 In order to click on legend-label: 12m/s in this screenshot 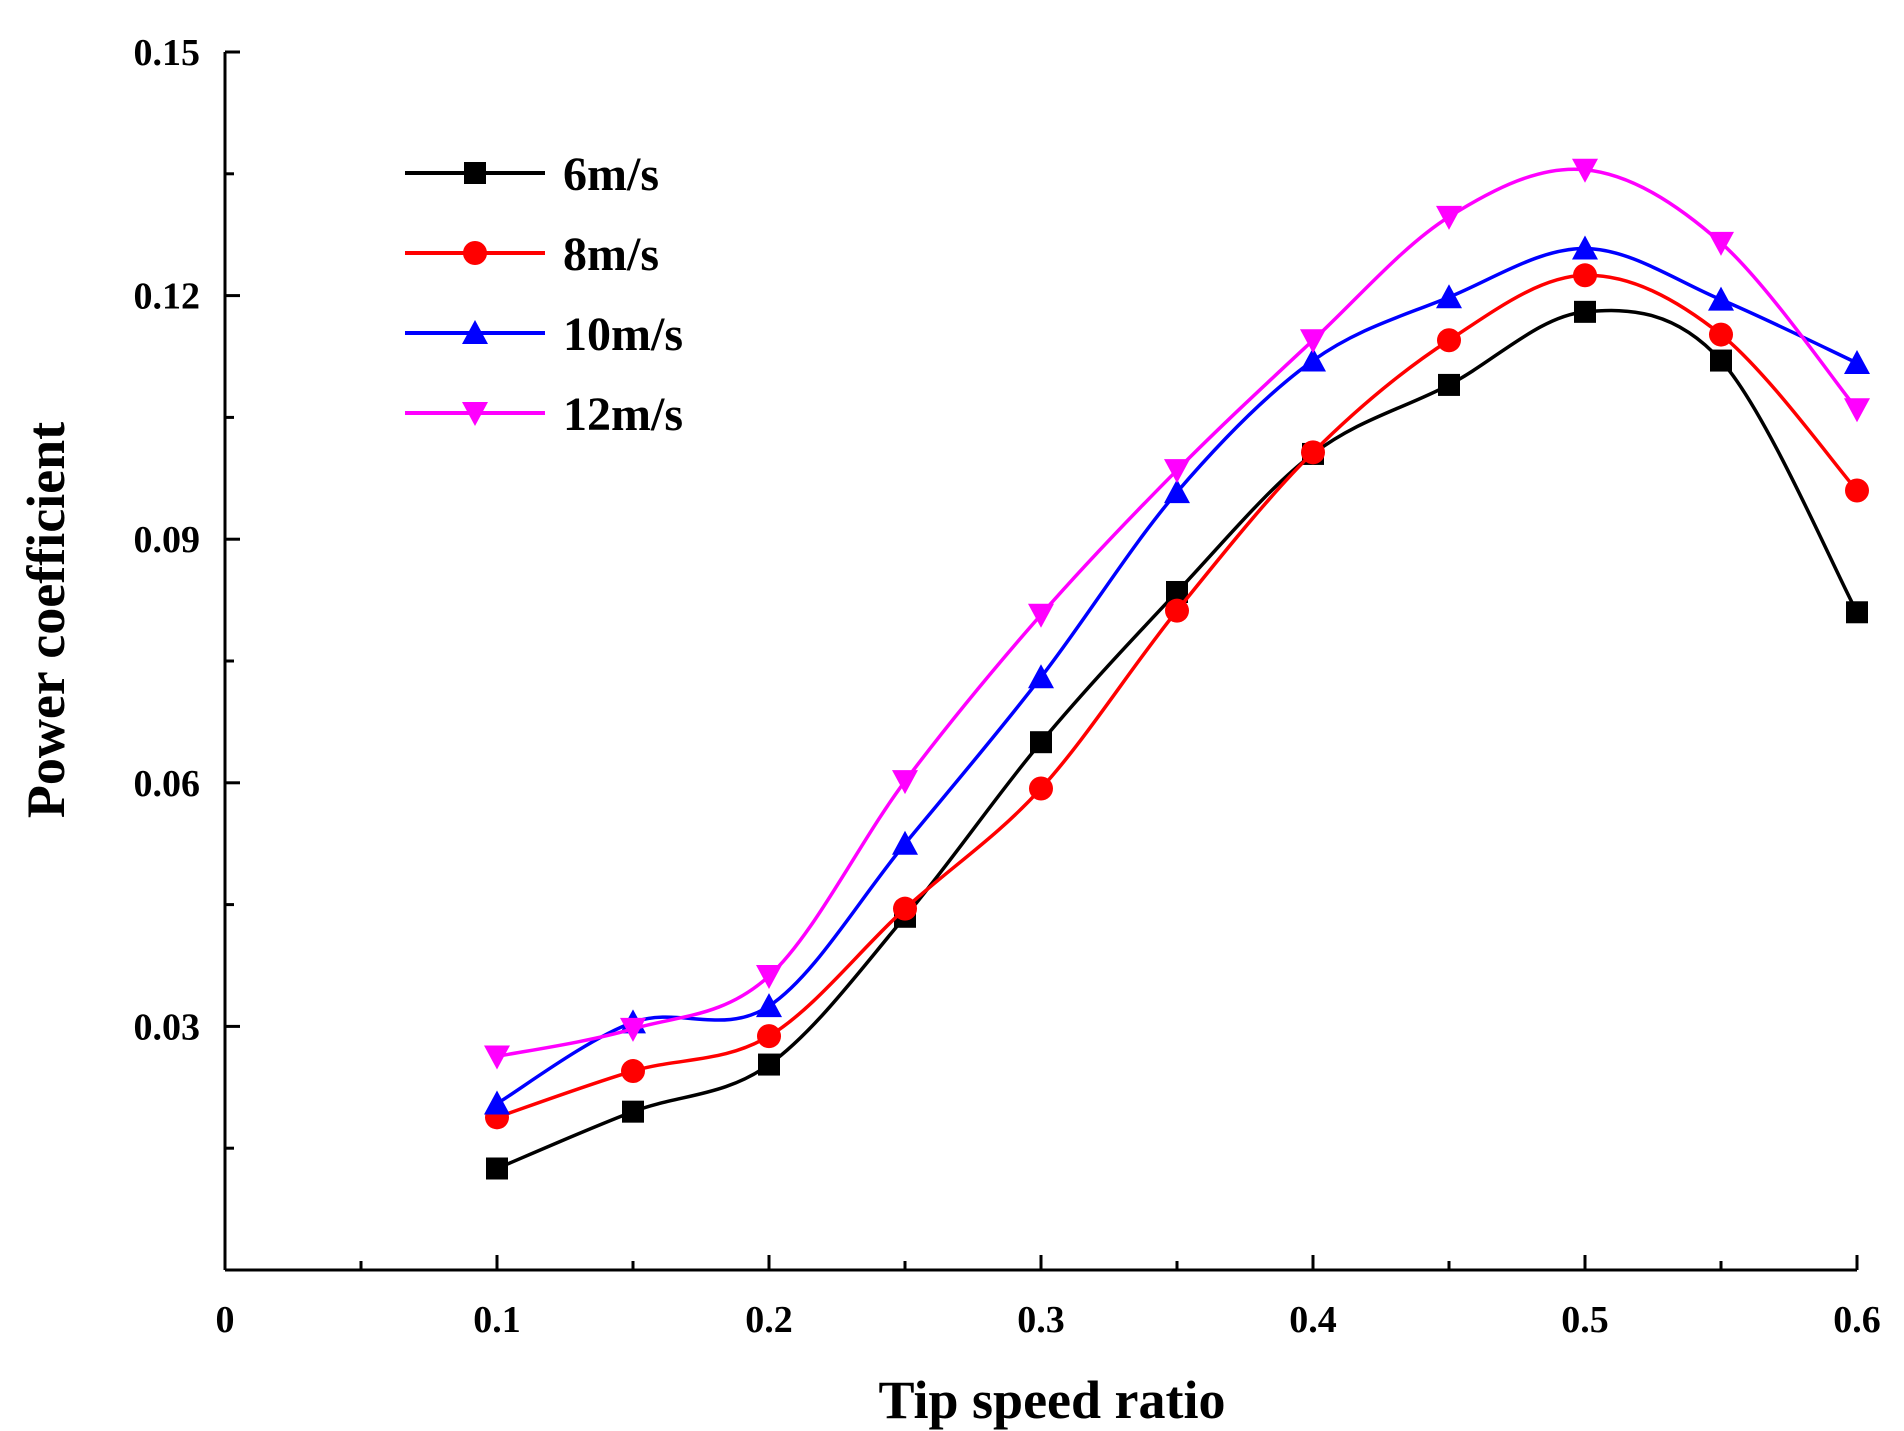, I will do `click(623, 414)`.